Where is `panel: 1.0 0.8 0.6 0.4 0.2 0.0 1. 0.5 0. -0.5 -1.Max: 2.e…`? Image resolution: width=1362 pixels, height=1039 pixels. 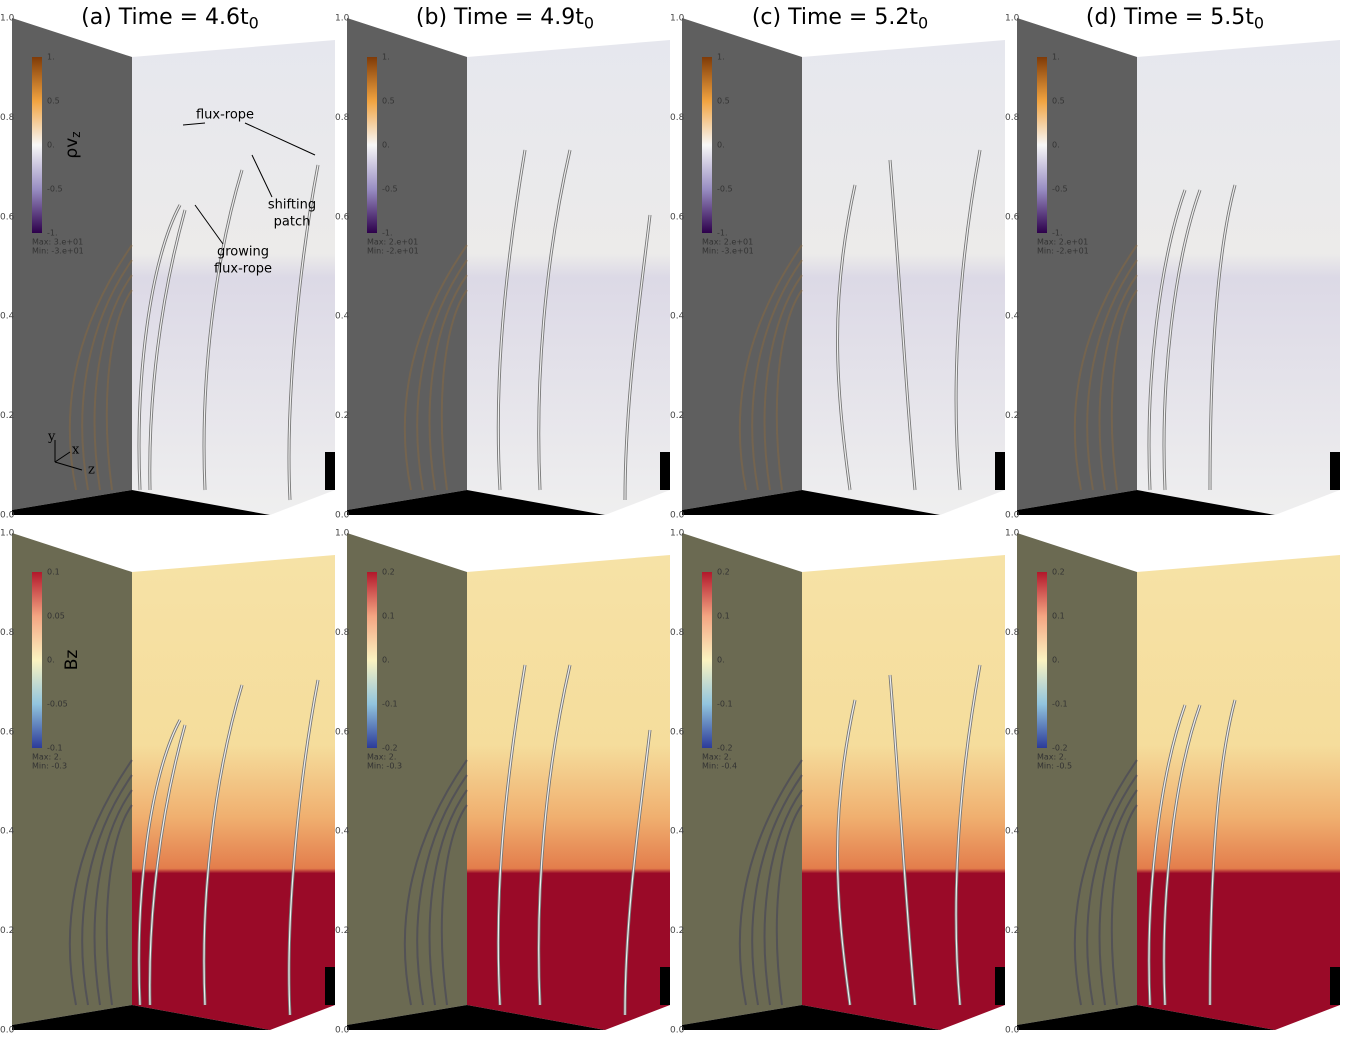
panel: 1.0 0.8 0.6 0.4 0.2 0.0 1. 0.5 0. -0.5 -1.Max: 2.e… is located at coordinates (502, 263).